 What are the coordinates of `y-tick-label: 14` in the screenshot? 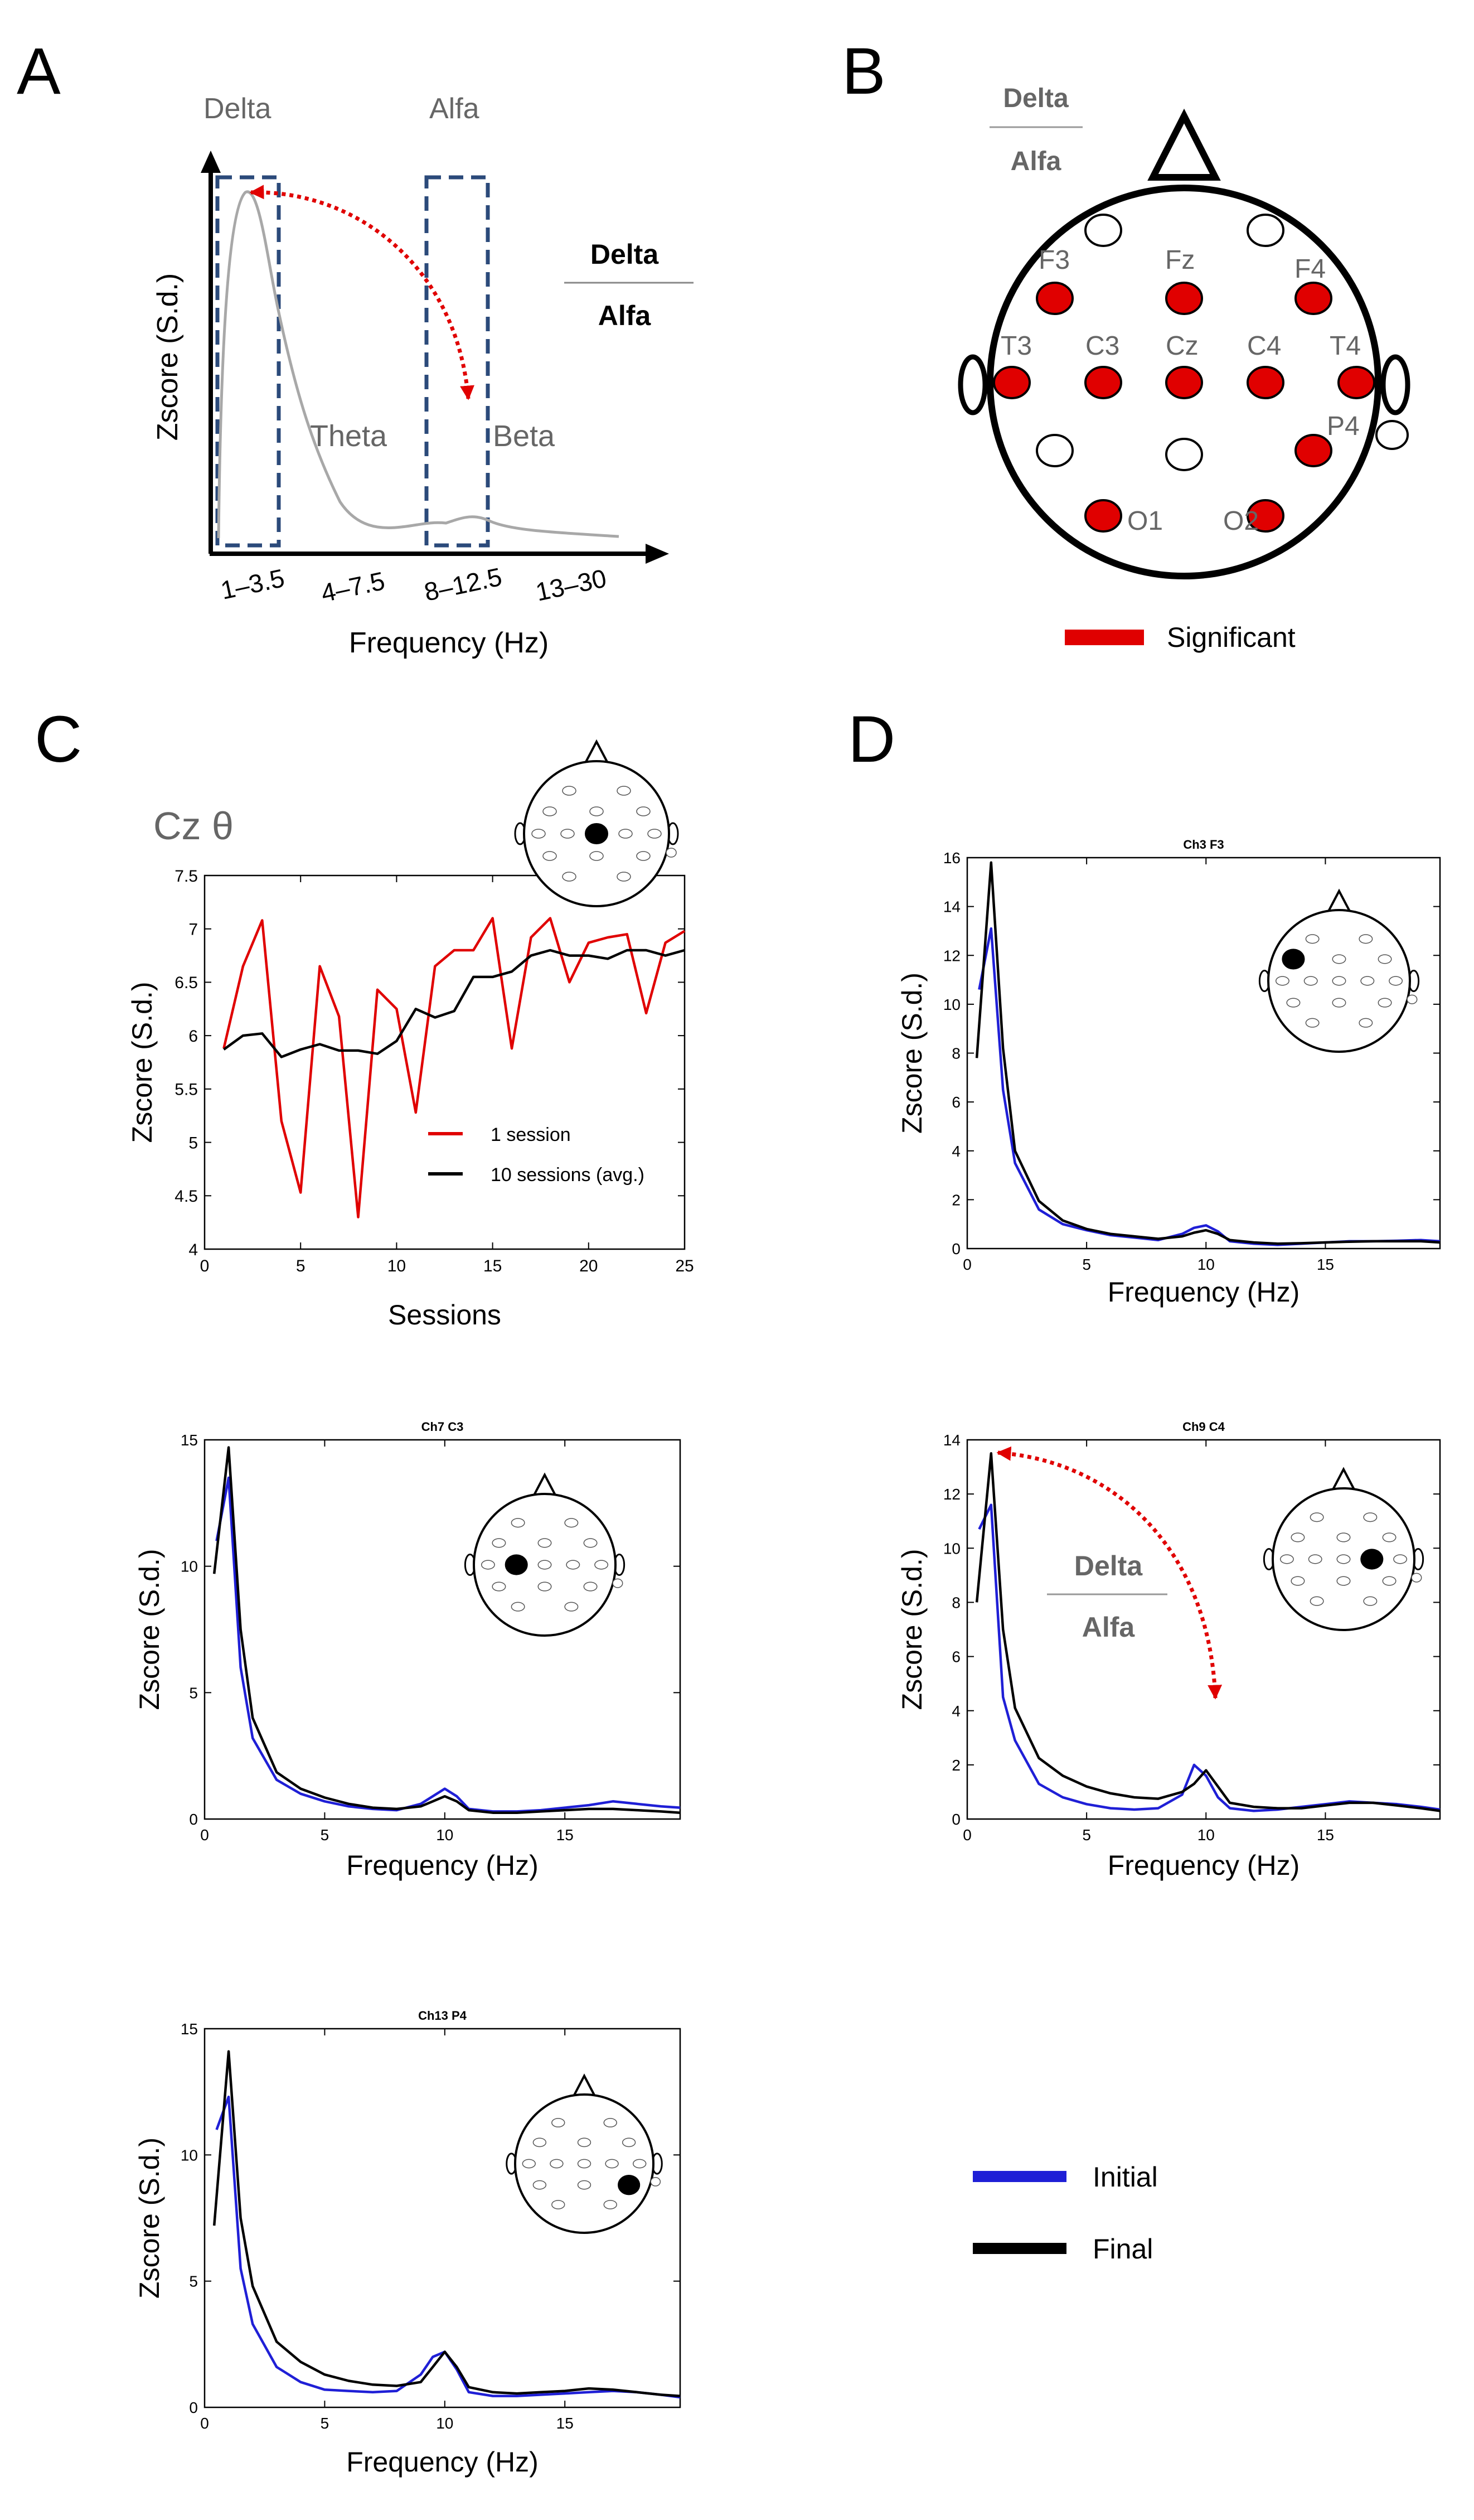 It's located at (952, 907).